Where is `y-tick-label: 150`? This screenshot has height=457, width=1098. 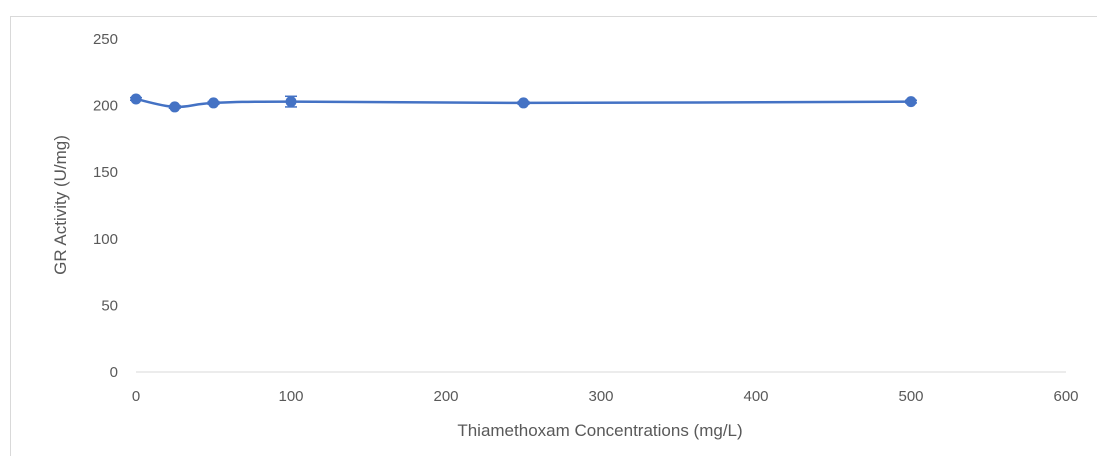 y-tick-label: 150 is located at coordinates (105, 172).